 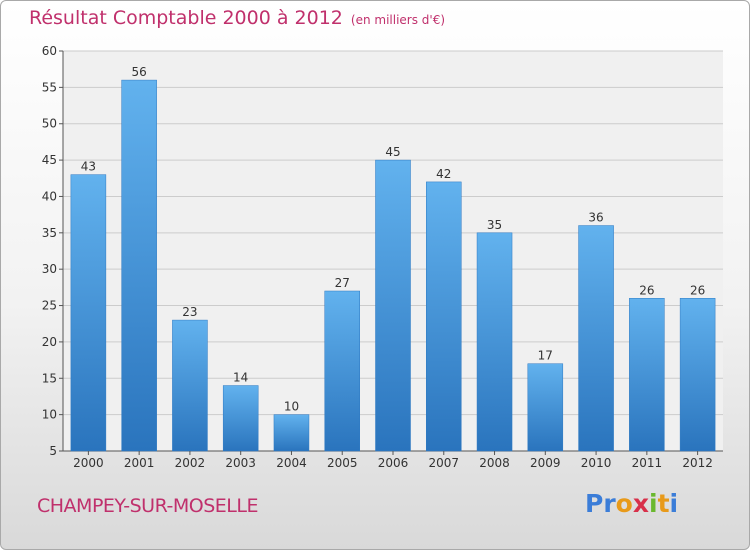 What do you see at coordinates (545, 356) in the screenshot?
I see `data-label: 17` at bounding box center [545, 356].